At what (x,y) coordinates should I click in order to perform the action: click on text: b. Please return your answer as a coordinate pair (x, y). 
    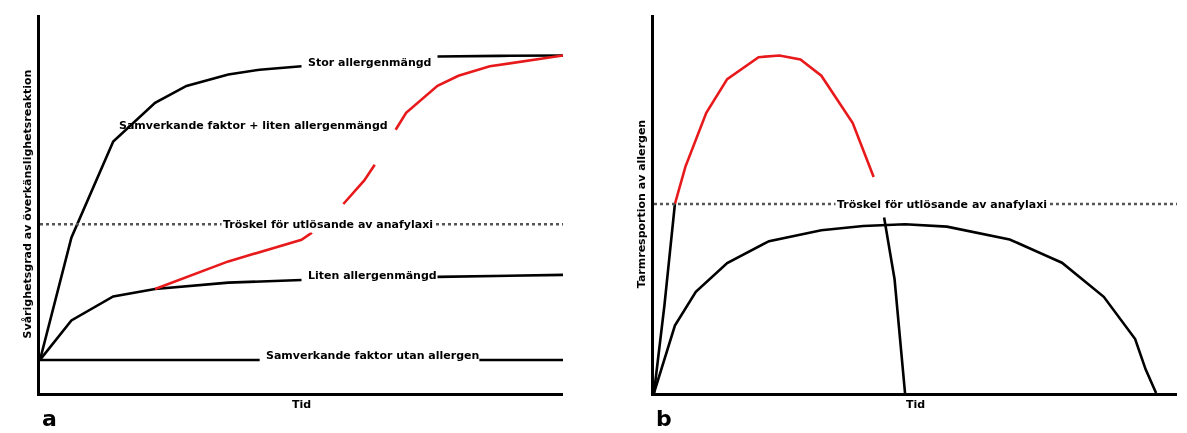
    Looking at the image, I should click on (664, 418).